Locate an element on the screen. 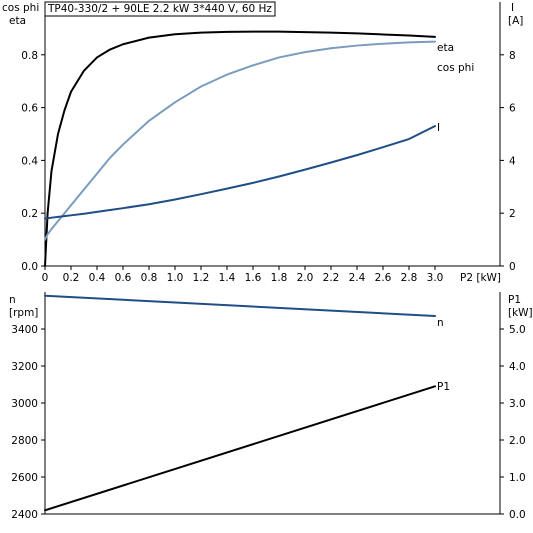 The image size is (533, 533). bottom-right-tick-label: 4.0 is located at coordinates (517, 367).